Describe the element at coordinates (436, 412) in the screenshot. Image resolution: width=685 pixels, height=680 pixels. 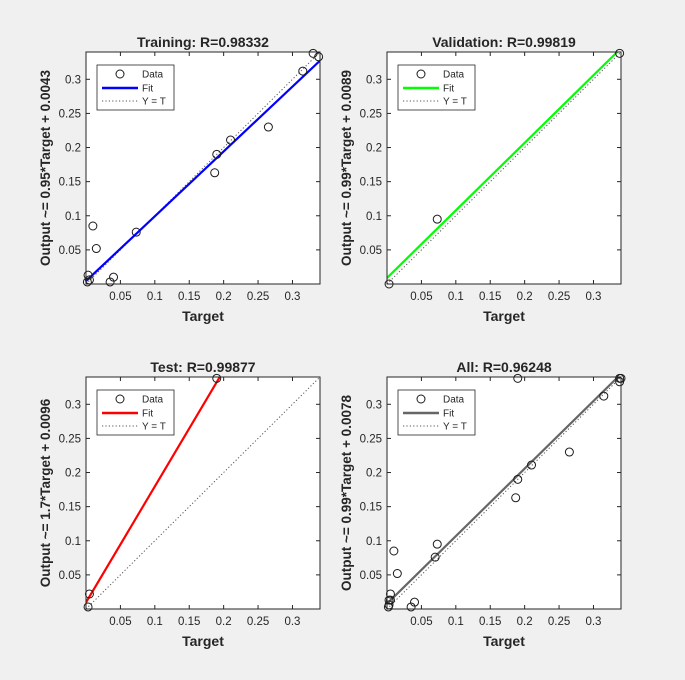
I see `plot-all-legend: Data Fit Y = T` at that location.